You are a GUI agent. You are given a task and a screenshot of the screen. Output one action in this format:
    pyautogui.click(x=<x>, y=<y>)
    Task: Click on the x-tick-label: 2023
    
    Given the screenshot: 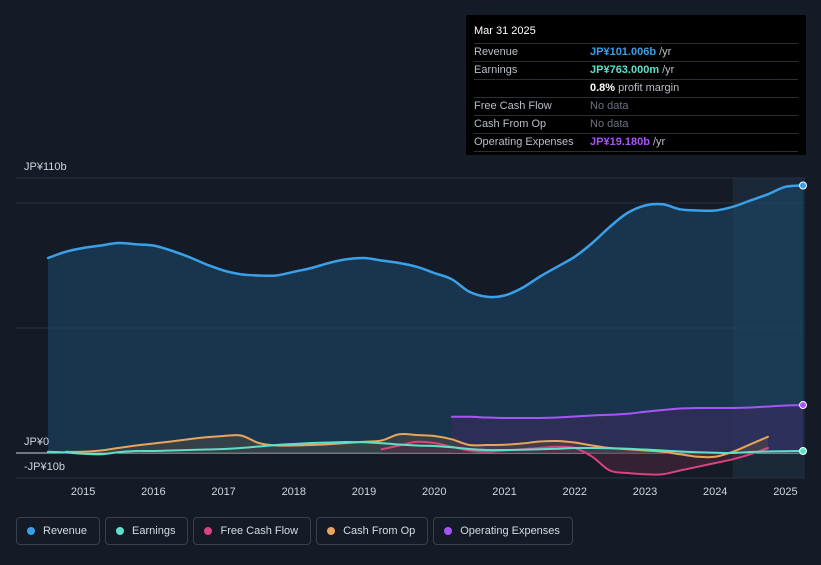 What is the action you would take?
    pyautogui.click(x=645, y=492)
    